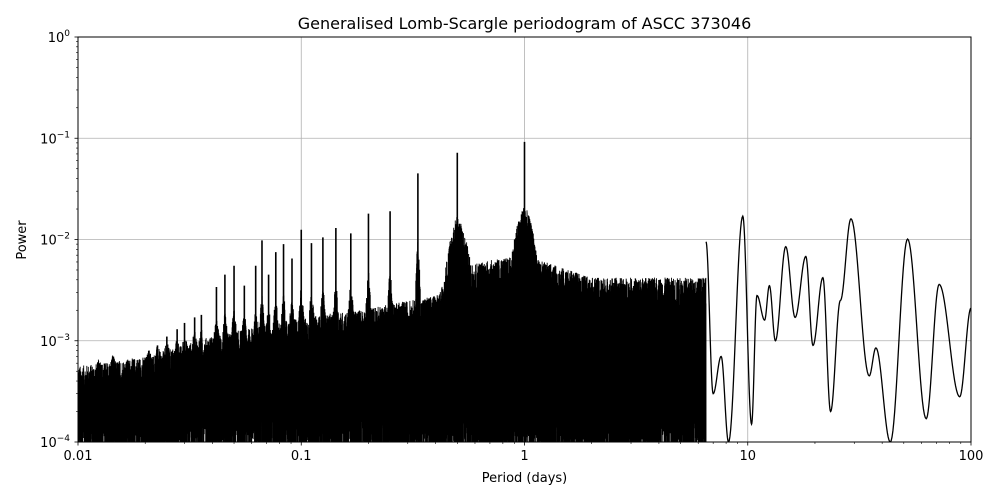  Describe the element at coordinates (78, 456) in the screenshot. I see `x-tick-label: 0.01` at that location.